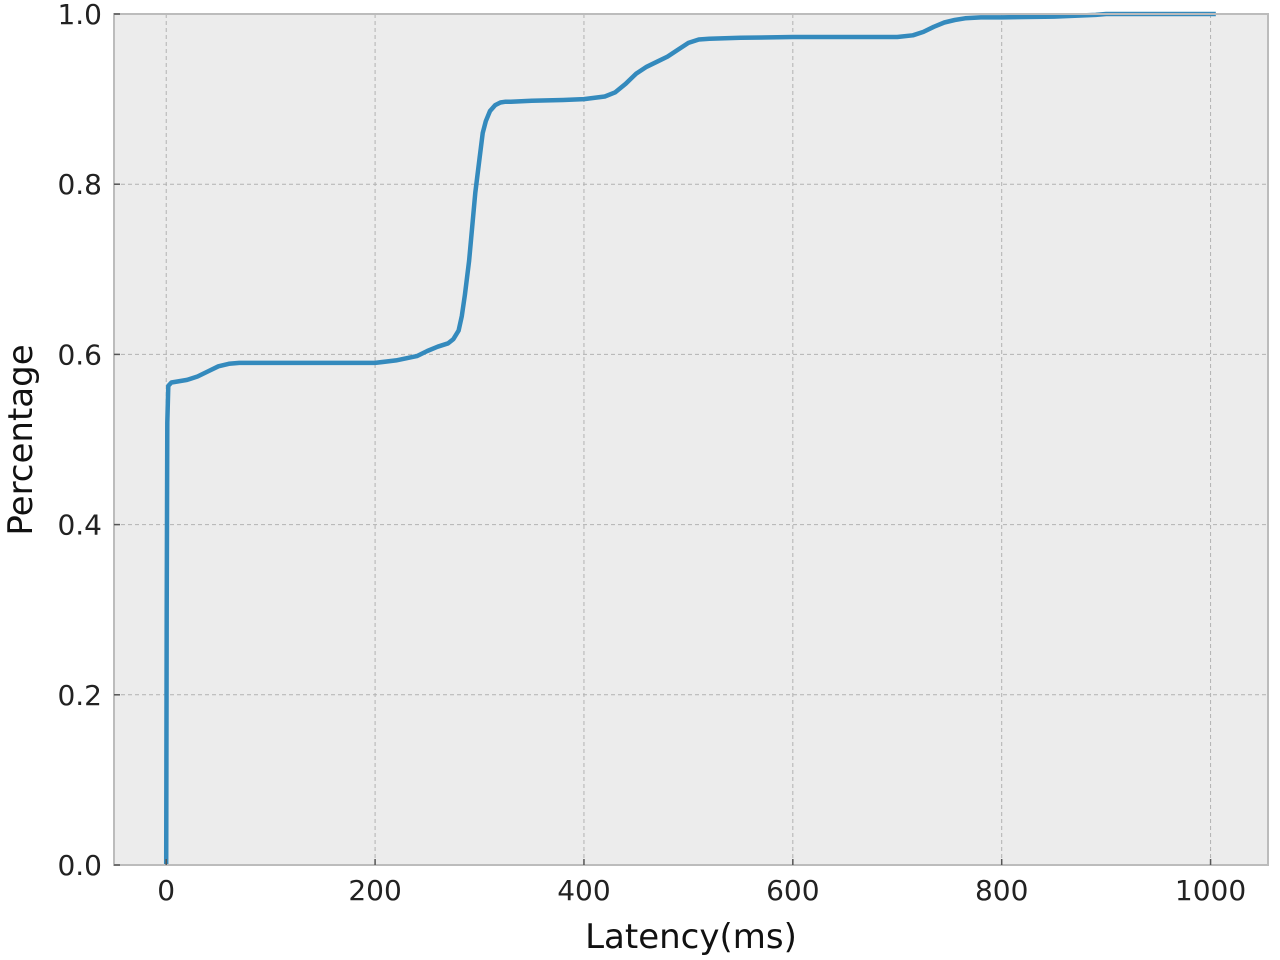 This screenshot has height=960, width=1280. Describe the element at coordinates (1210, 890) in the screenshot. I see `x-tick-label: 1000` at that location.